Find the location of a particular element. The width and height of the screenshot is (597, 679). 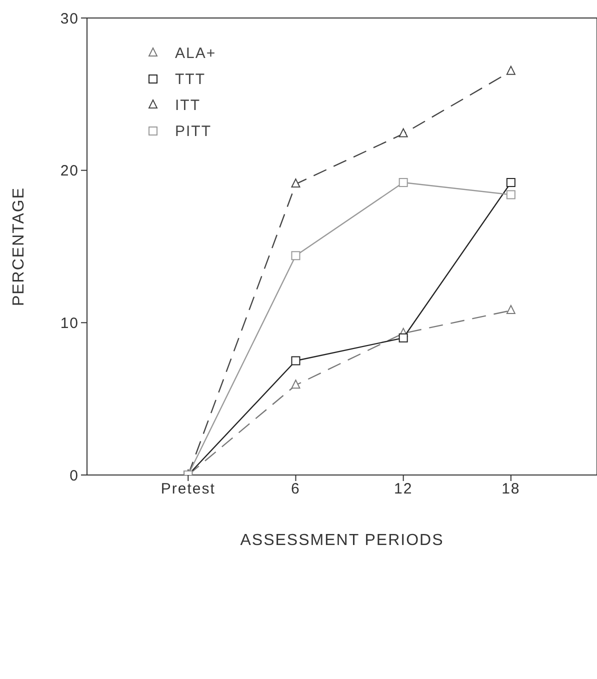

x-tick-label: 18 is located at coordinates (511, 489).